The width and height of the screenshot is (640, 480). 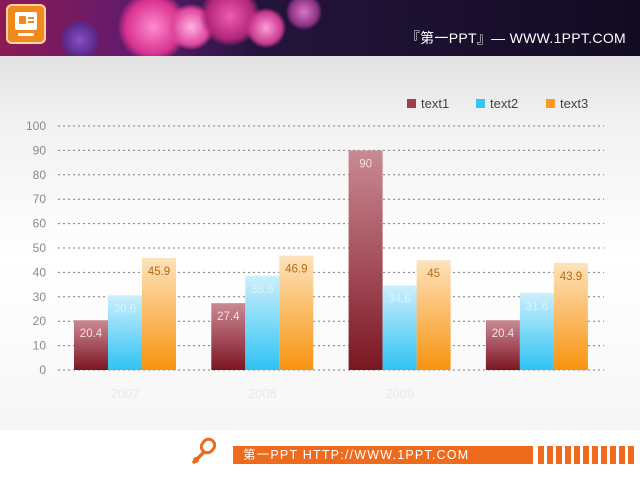 What do you see at coordinates (40, 346) in the screenshot?
I see `y-tick-label: 10` at bounding box center [40, 346].